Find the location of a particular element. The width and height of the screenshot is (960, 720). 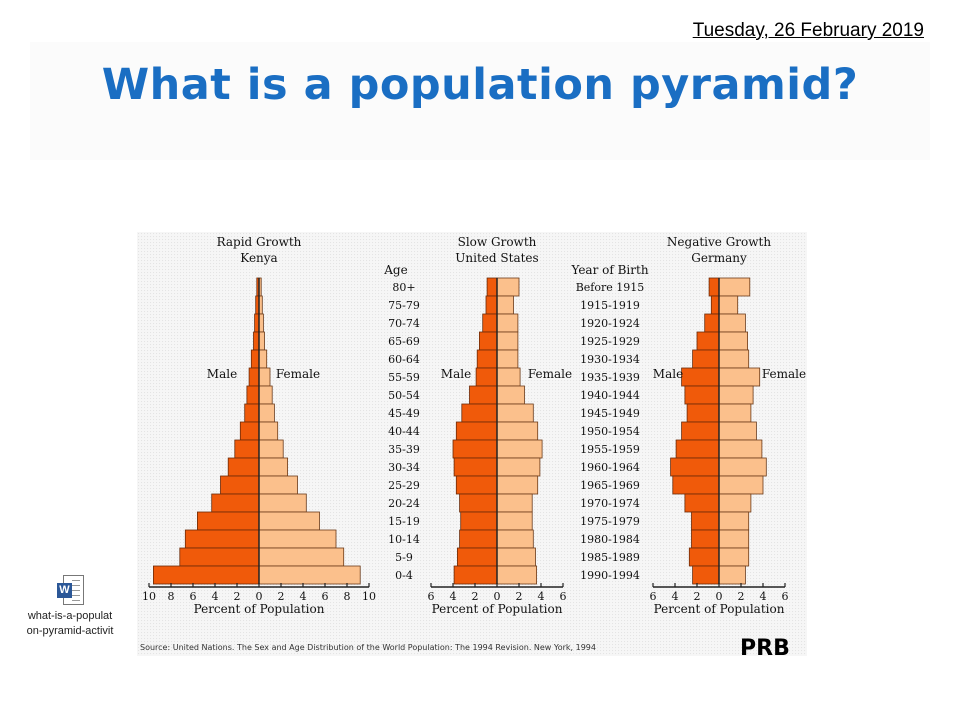

word-document-icon: W is located at coordinates (70, 590).